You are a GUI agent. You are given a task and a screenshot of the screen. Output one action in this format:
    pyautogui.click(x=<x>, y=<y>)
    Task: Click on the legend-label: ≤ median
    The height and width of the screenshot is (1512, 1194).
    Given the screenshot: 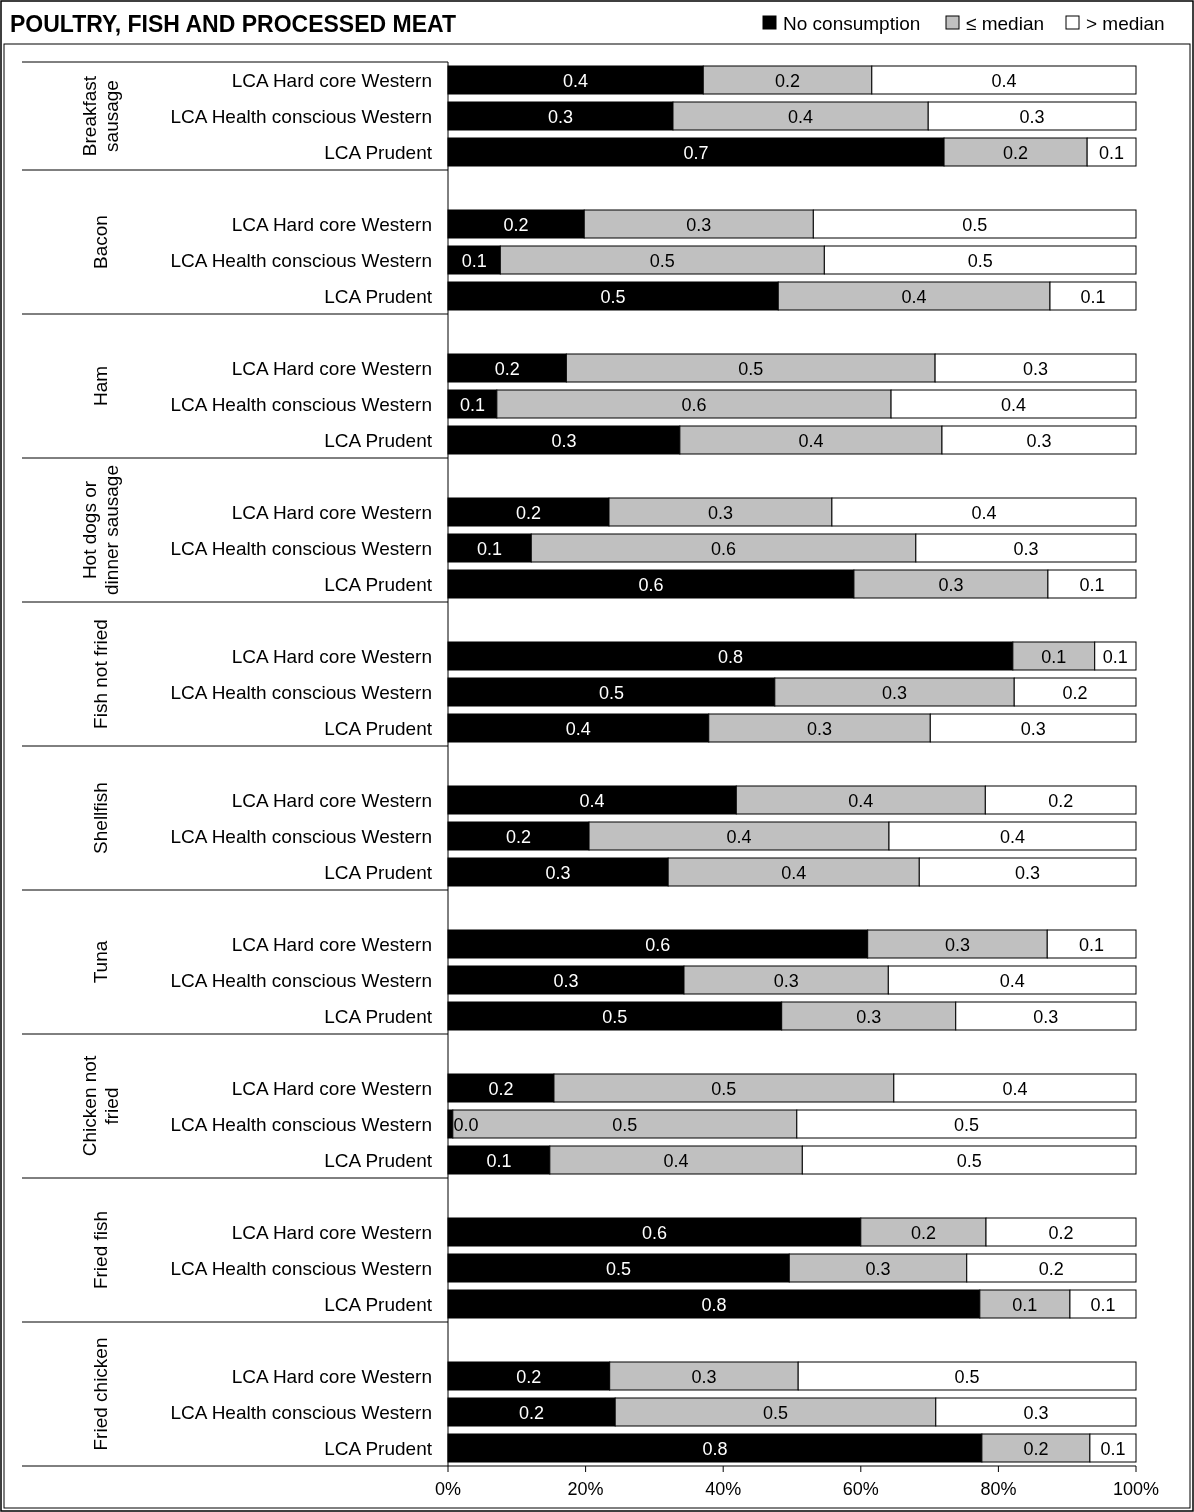 What is the action you would take?
    pyautogui.click(x=1005, y=23)
    